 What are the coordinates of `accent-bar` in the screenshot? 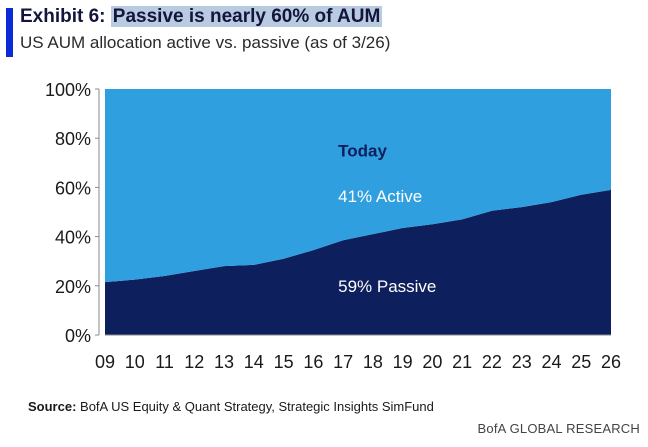 It's located at (9, 32).